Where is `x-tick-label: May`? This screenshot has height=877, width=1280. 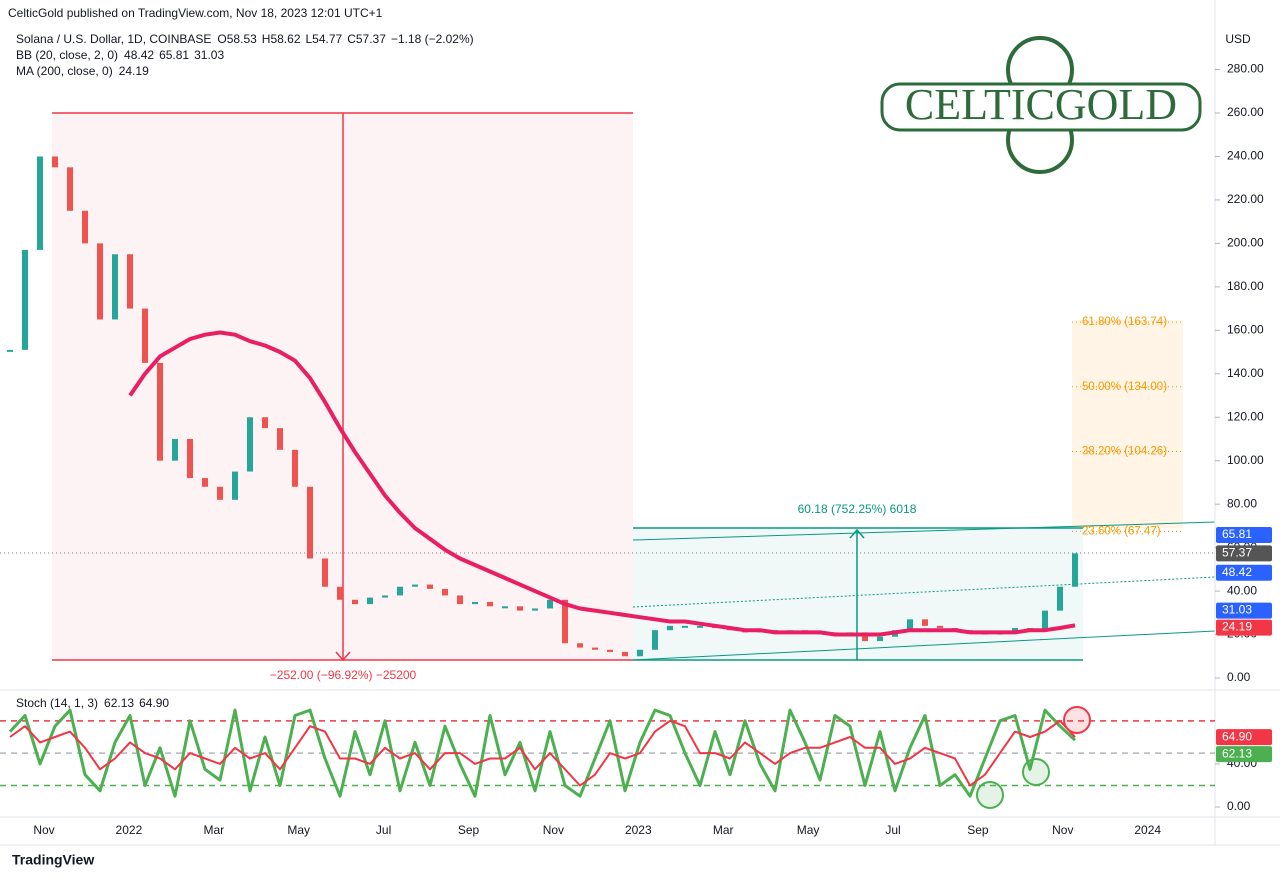
x-tick-label: May is located at coordinates (808, 830).